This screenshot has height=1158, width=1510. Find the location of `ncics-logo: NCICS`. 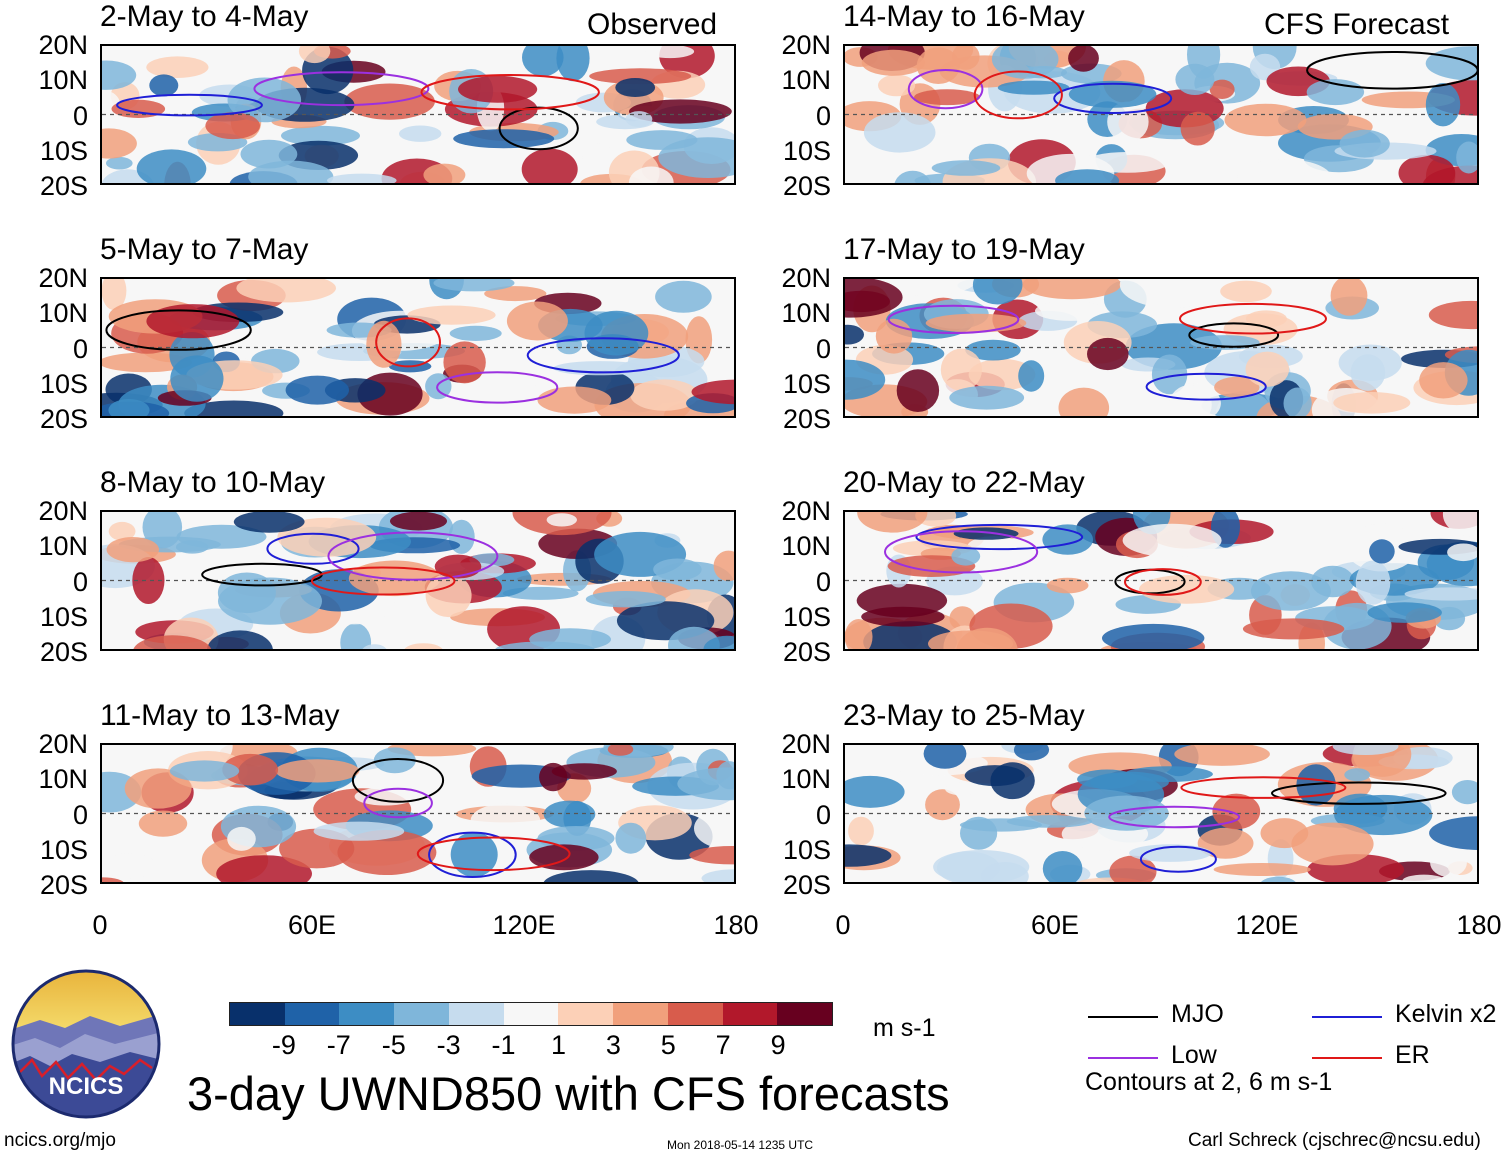

ncics-logo: NCICS is located at coordinates (86, 1044).